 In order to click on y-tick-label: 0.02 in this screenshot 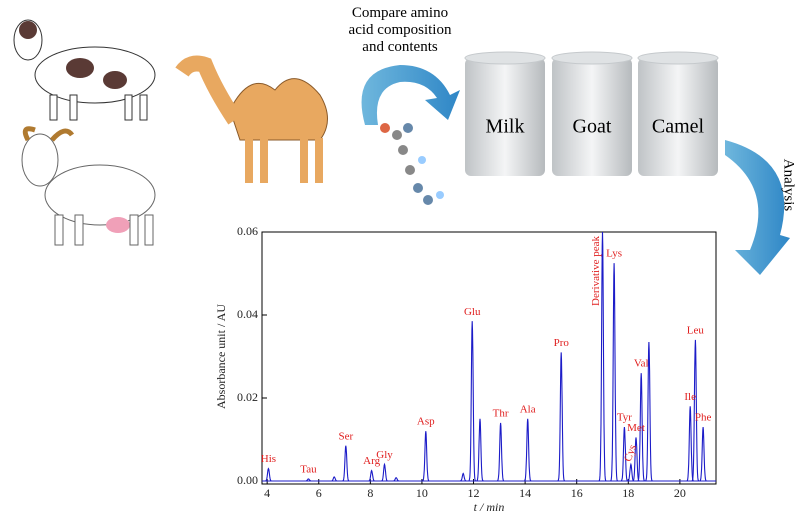, I will do `click(247, 397)`.